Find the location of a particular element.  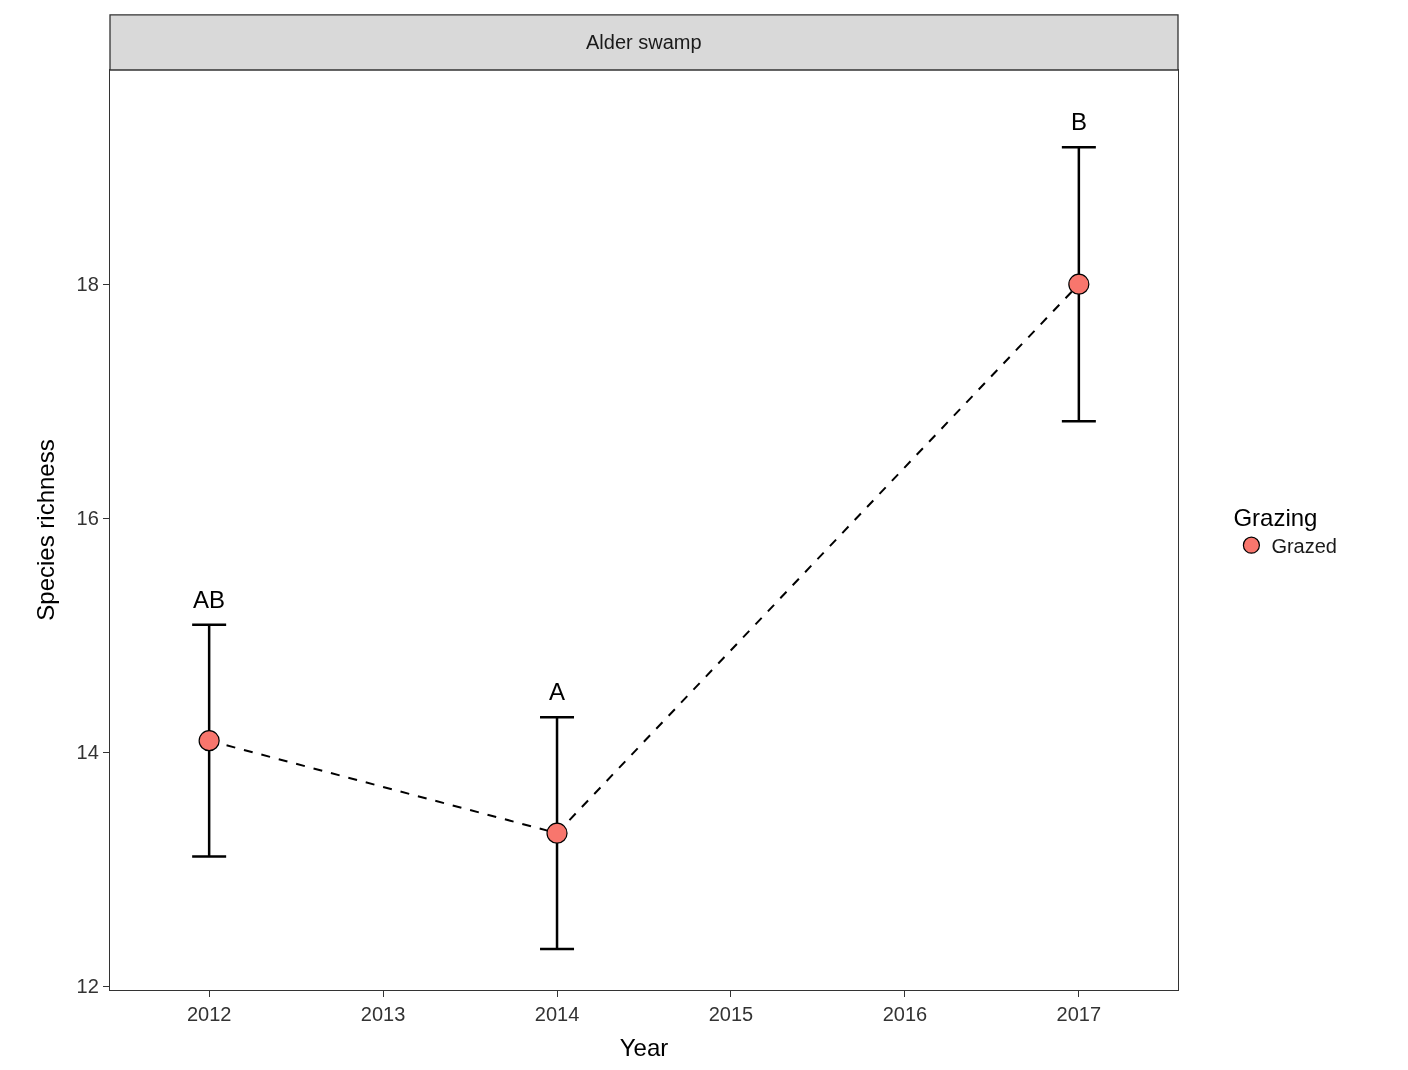

legend-title: Grazing is located at coordinates (1275, 517).